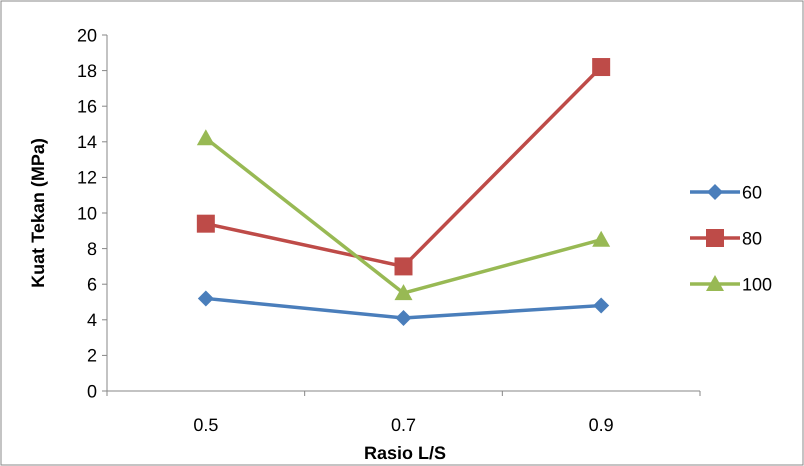  What do you see at coordinates (205, 425) in the screenshot?
I see `x-tick-label: 0.5` at bounding box center [205, 425].